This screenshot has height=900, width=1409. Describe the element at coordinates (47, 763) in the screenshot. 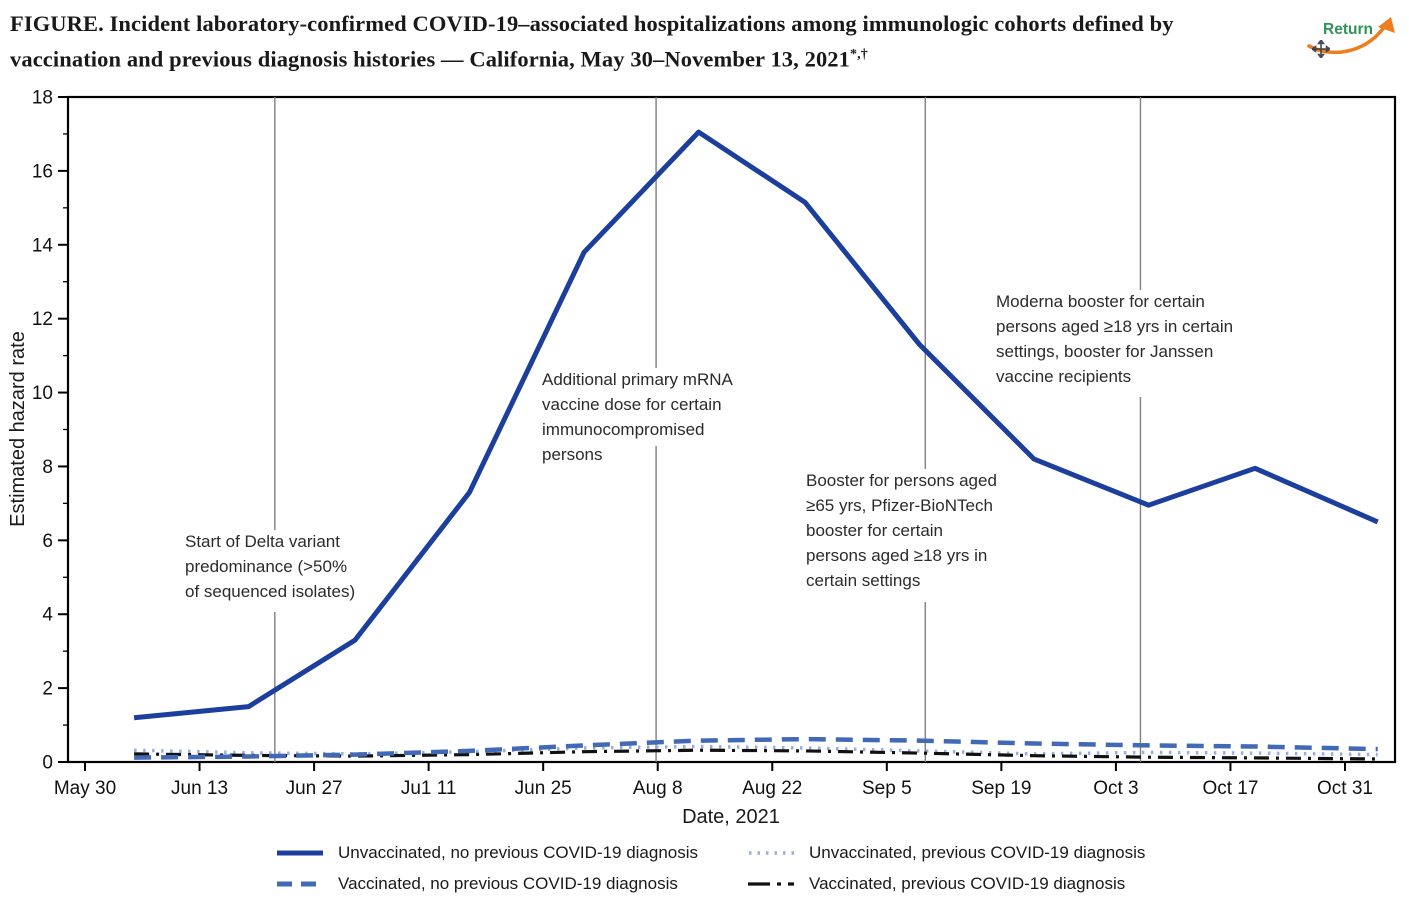

I see `y-tick-label: 0` at that location.